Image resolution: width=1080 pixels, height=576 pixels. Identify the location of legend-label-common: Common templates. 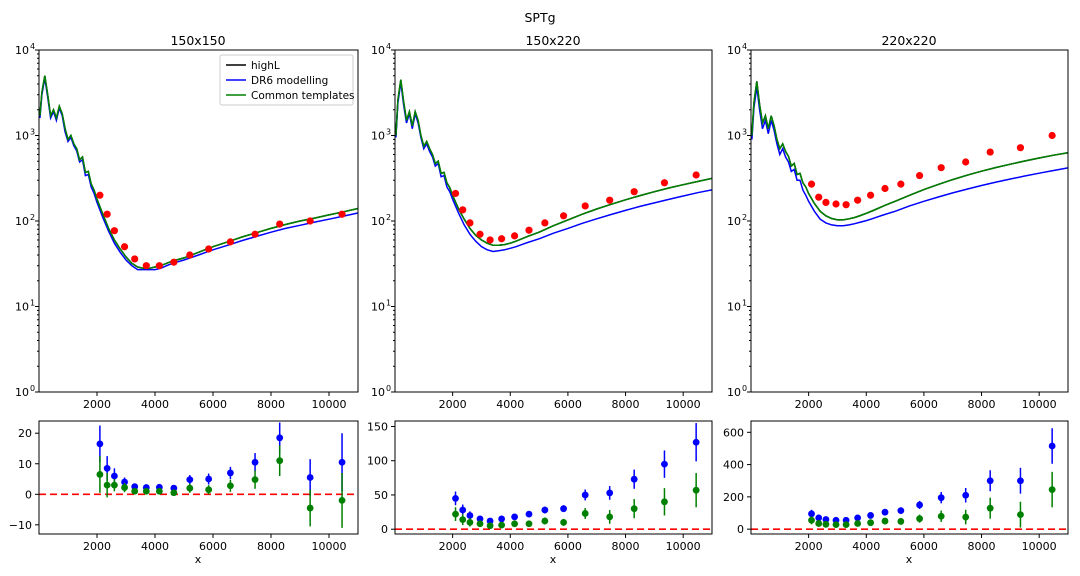
(303, 96).